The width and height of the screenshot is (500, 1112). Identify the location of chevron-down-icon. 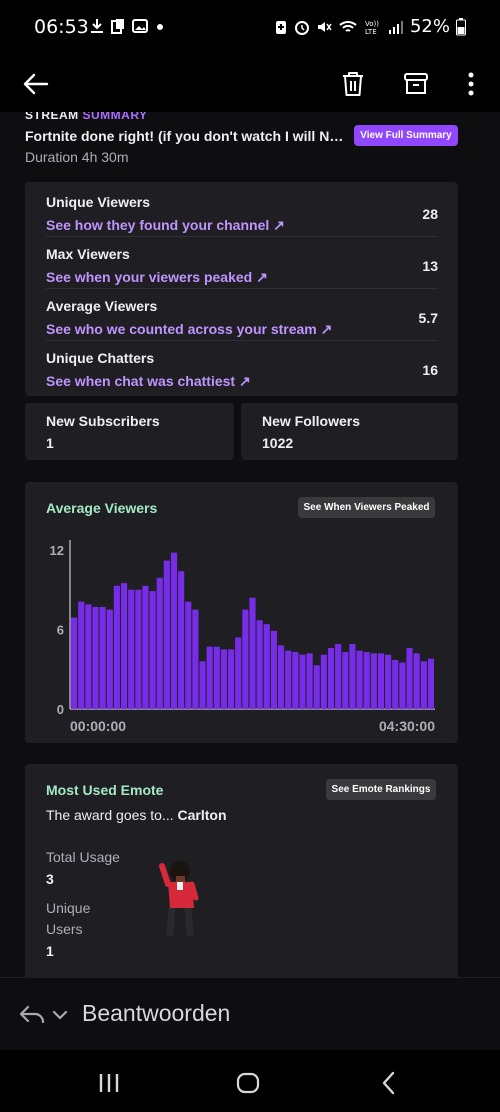
(60, 1015).